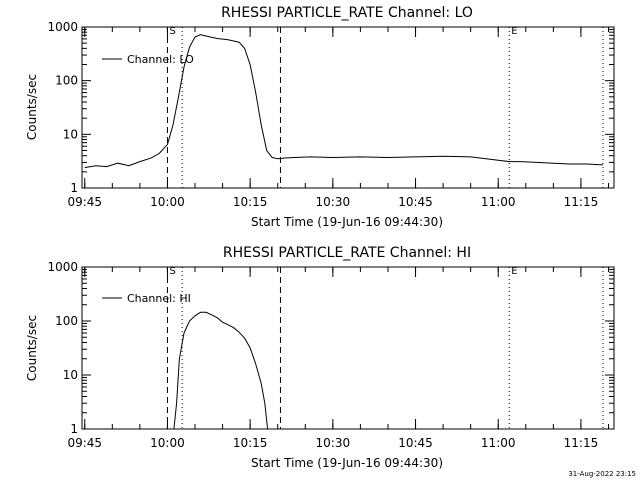  I want to click on chart-title: RHESSI PARTICLE_RATE Channel: HI, so click(347, 253).